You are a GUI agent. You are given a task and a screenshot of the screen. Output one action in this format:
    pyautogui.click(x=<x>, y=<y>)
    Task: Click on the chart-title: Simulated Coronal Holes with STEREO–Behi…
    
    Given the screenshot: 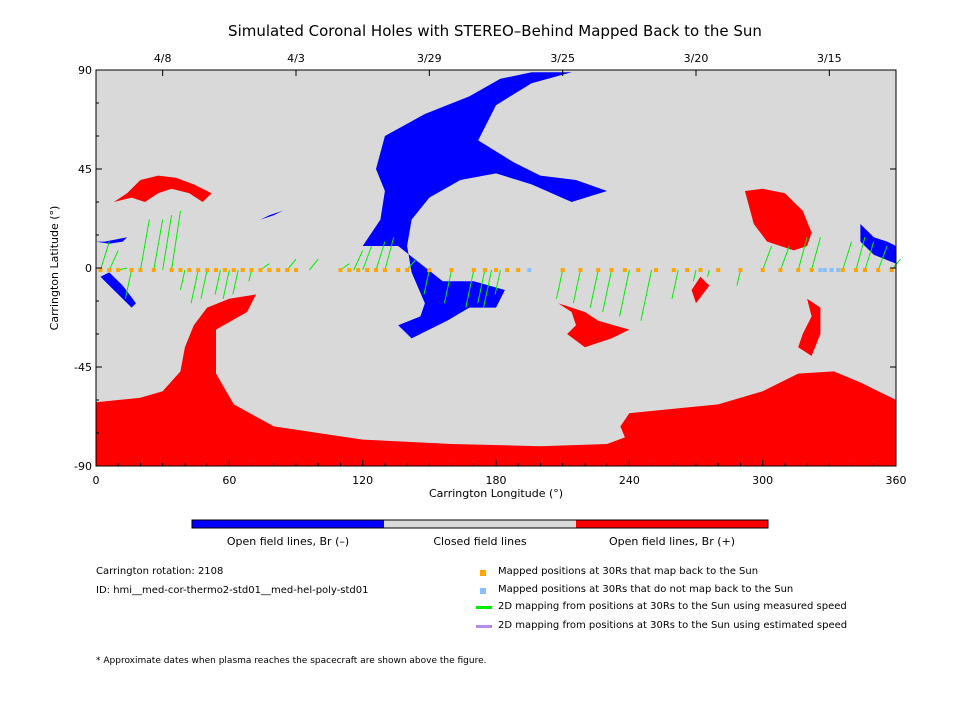 What is the action you would take?
    pyautogui.click(x=495, y=31)
    